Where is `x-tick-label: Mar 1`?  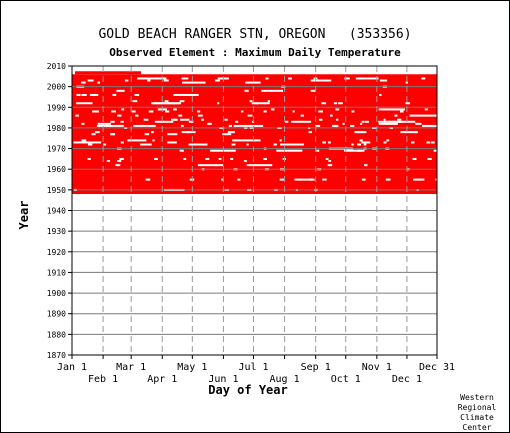 x-tick-label: Mar 1 is located at coordinates (131, 367).